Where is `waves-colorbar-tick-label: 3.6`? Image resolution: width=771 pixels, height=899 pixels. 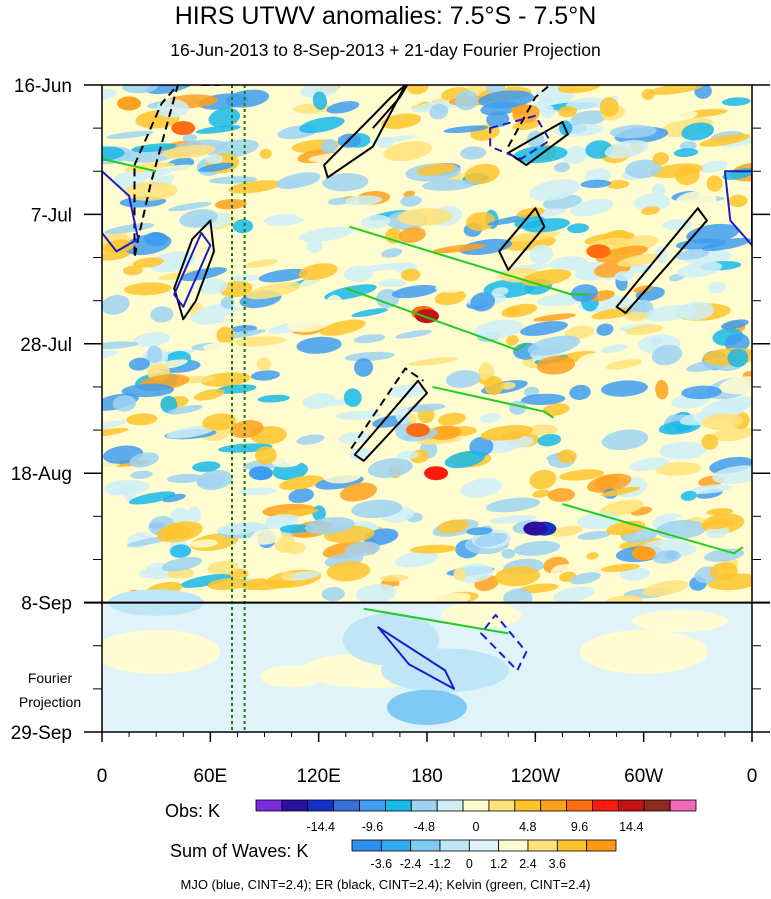
waves-colorbar-tick-label: 3.6 is located at coordinates (557, 864).